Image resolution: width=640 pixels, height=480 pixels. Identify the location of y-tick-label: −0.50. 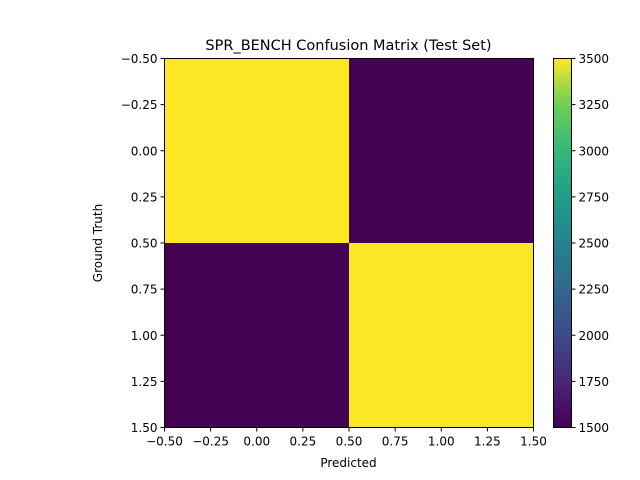
(139, 59).